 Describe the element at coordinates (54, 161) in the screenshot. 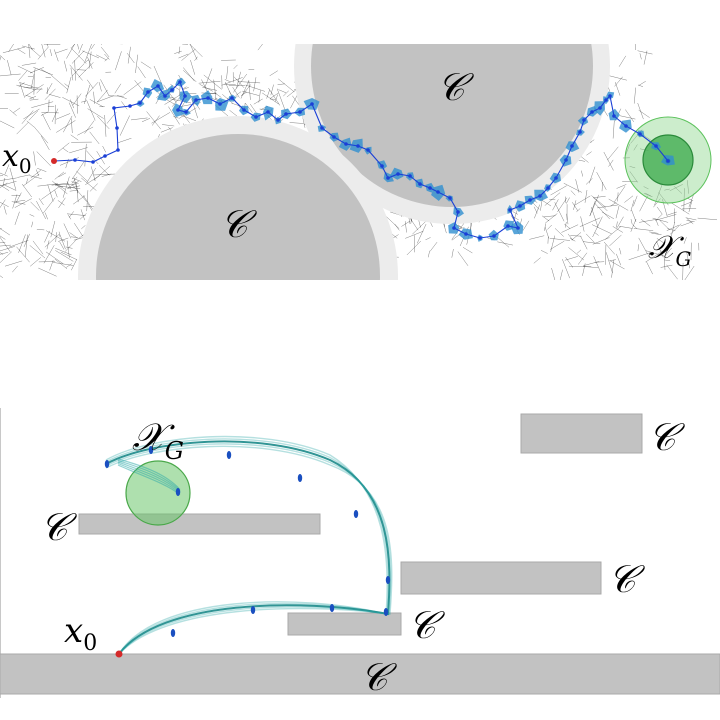

I see `start-point` at that location.